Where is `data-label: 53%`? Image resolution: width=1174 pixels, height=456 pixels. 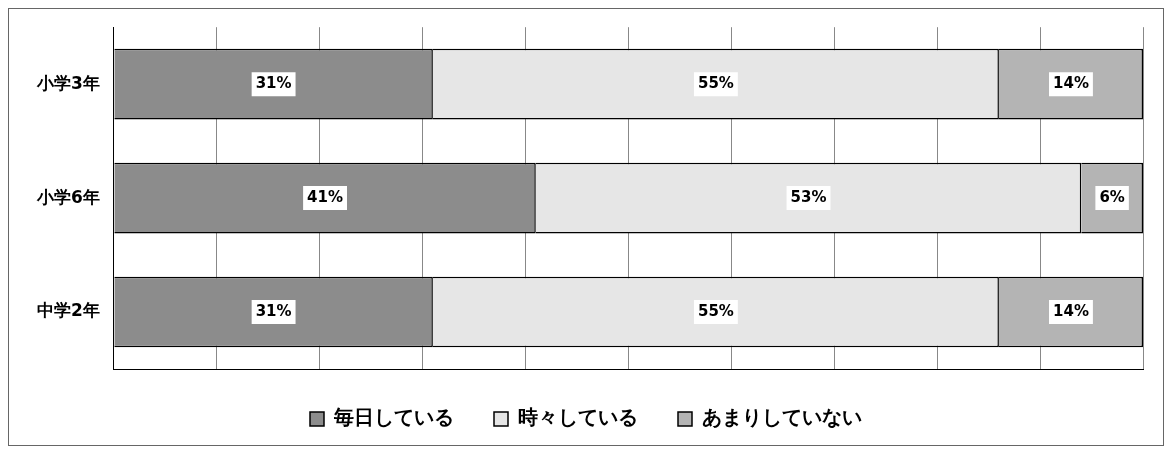 data-label: 53% is located at coordinates (808, 196).